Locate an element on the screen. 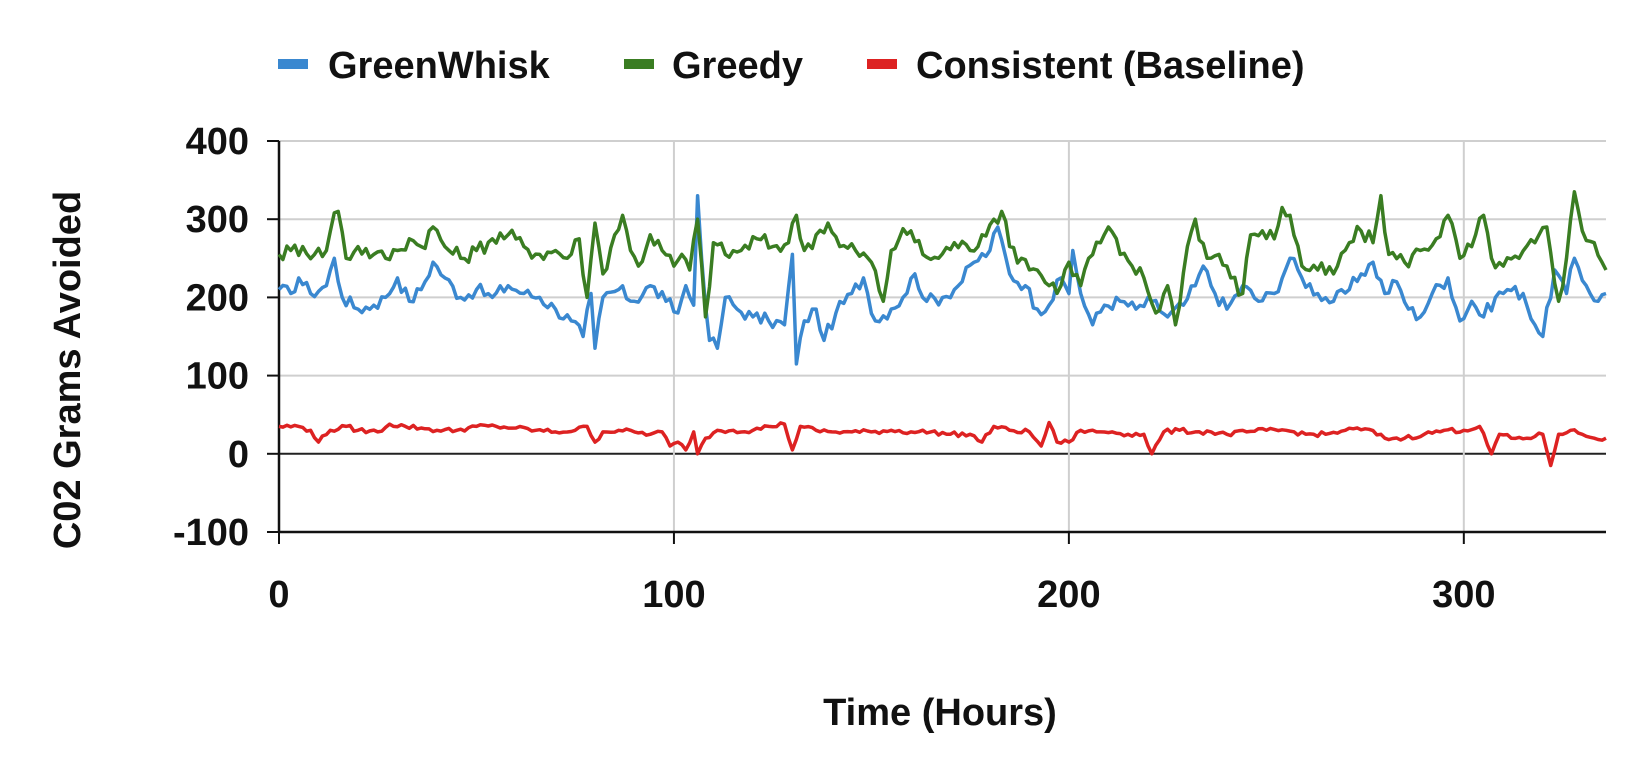 This screenshot has height=773, width=1644. y-tick-label: 100 is located at coordinates (217, 377).